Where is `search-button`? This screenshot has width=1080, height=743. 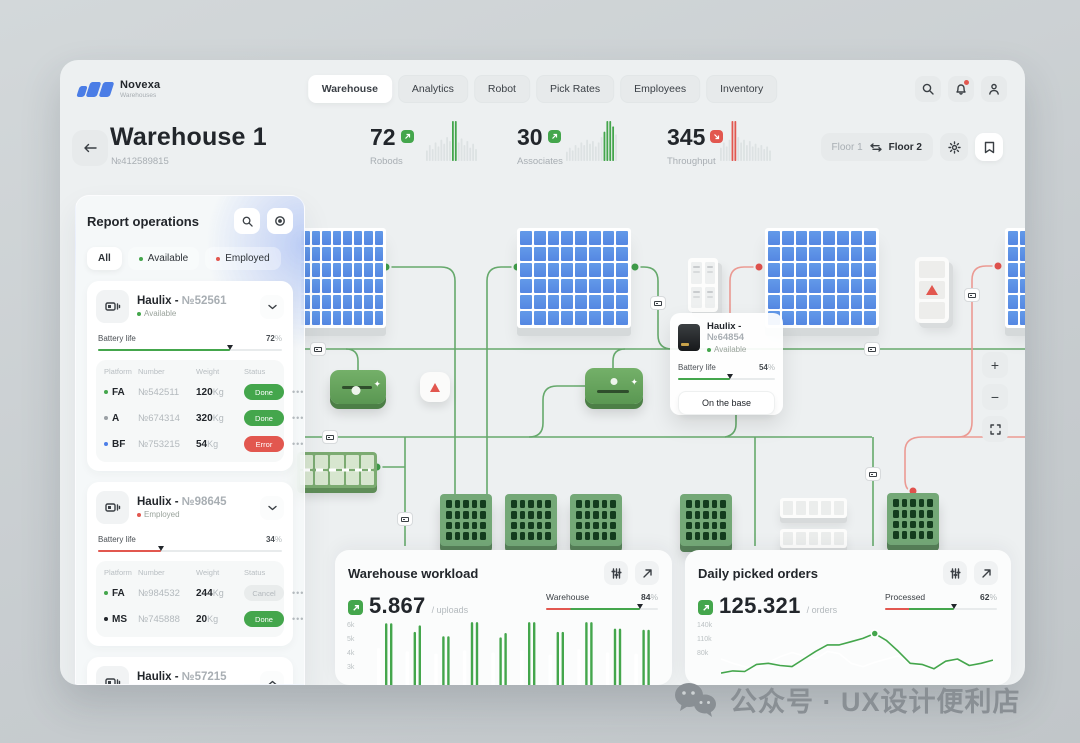
search-button is located at coordinates (928, 89).